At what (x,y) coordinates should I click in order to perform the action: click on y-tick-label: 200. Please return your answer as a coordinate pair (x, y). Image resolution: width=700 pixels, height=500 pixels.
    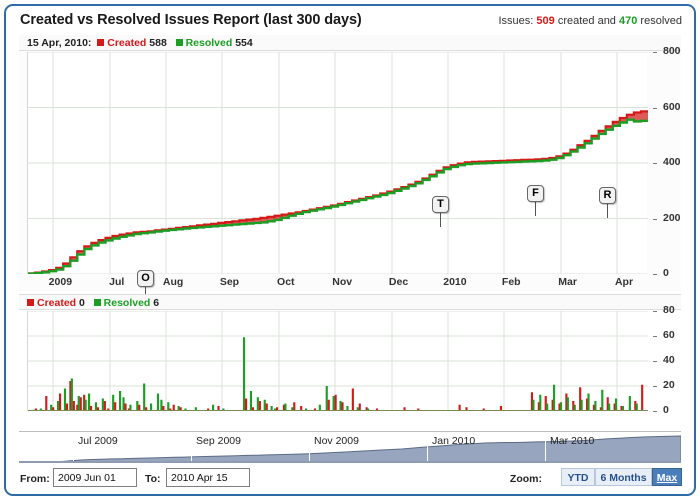
    Looking at the image, I should click on (672, 217).